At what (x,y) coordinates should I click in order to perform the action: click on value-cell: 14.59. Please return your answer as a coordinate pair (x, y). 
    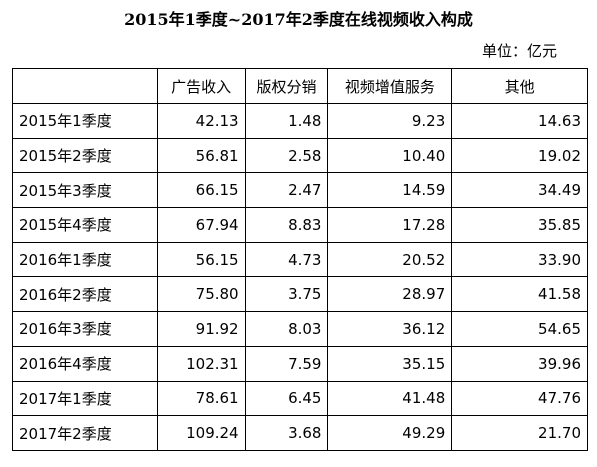
    Looking at the image, I should click on (390, 190).